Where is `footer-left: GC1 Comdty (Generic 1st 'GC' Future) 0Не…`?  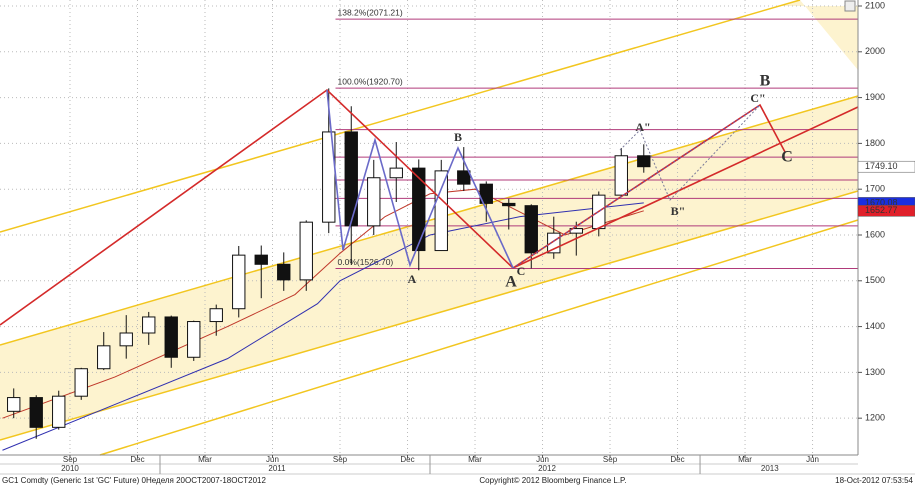
footer-left: GC1 Comdty (Generic 1st 'GC' Future) 0Не… is located at coordinates (134, 480).